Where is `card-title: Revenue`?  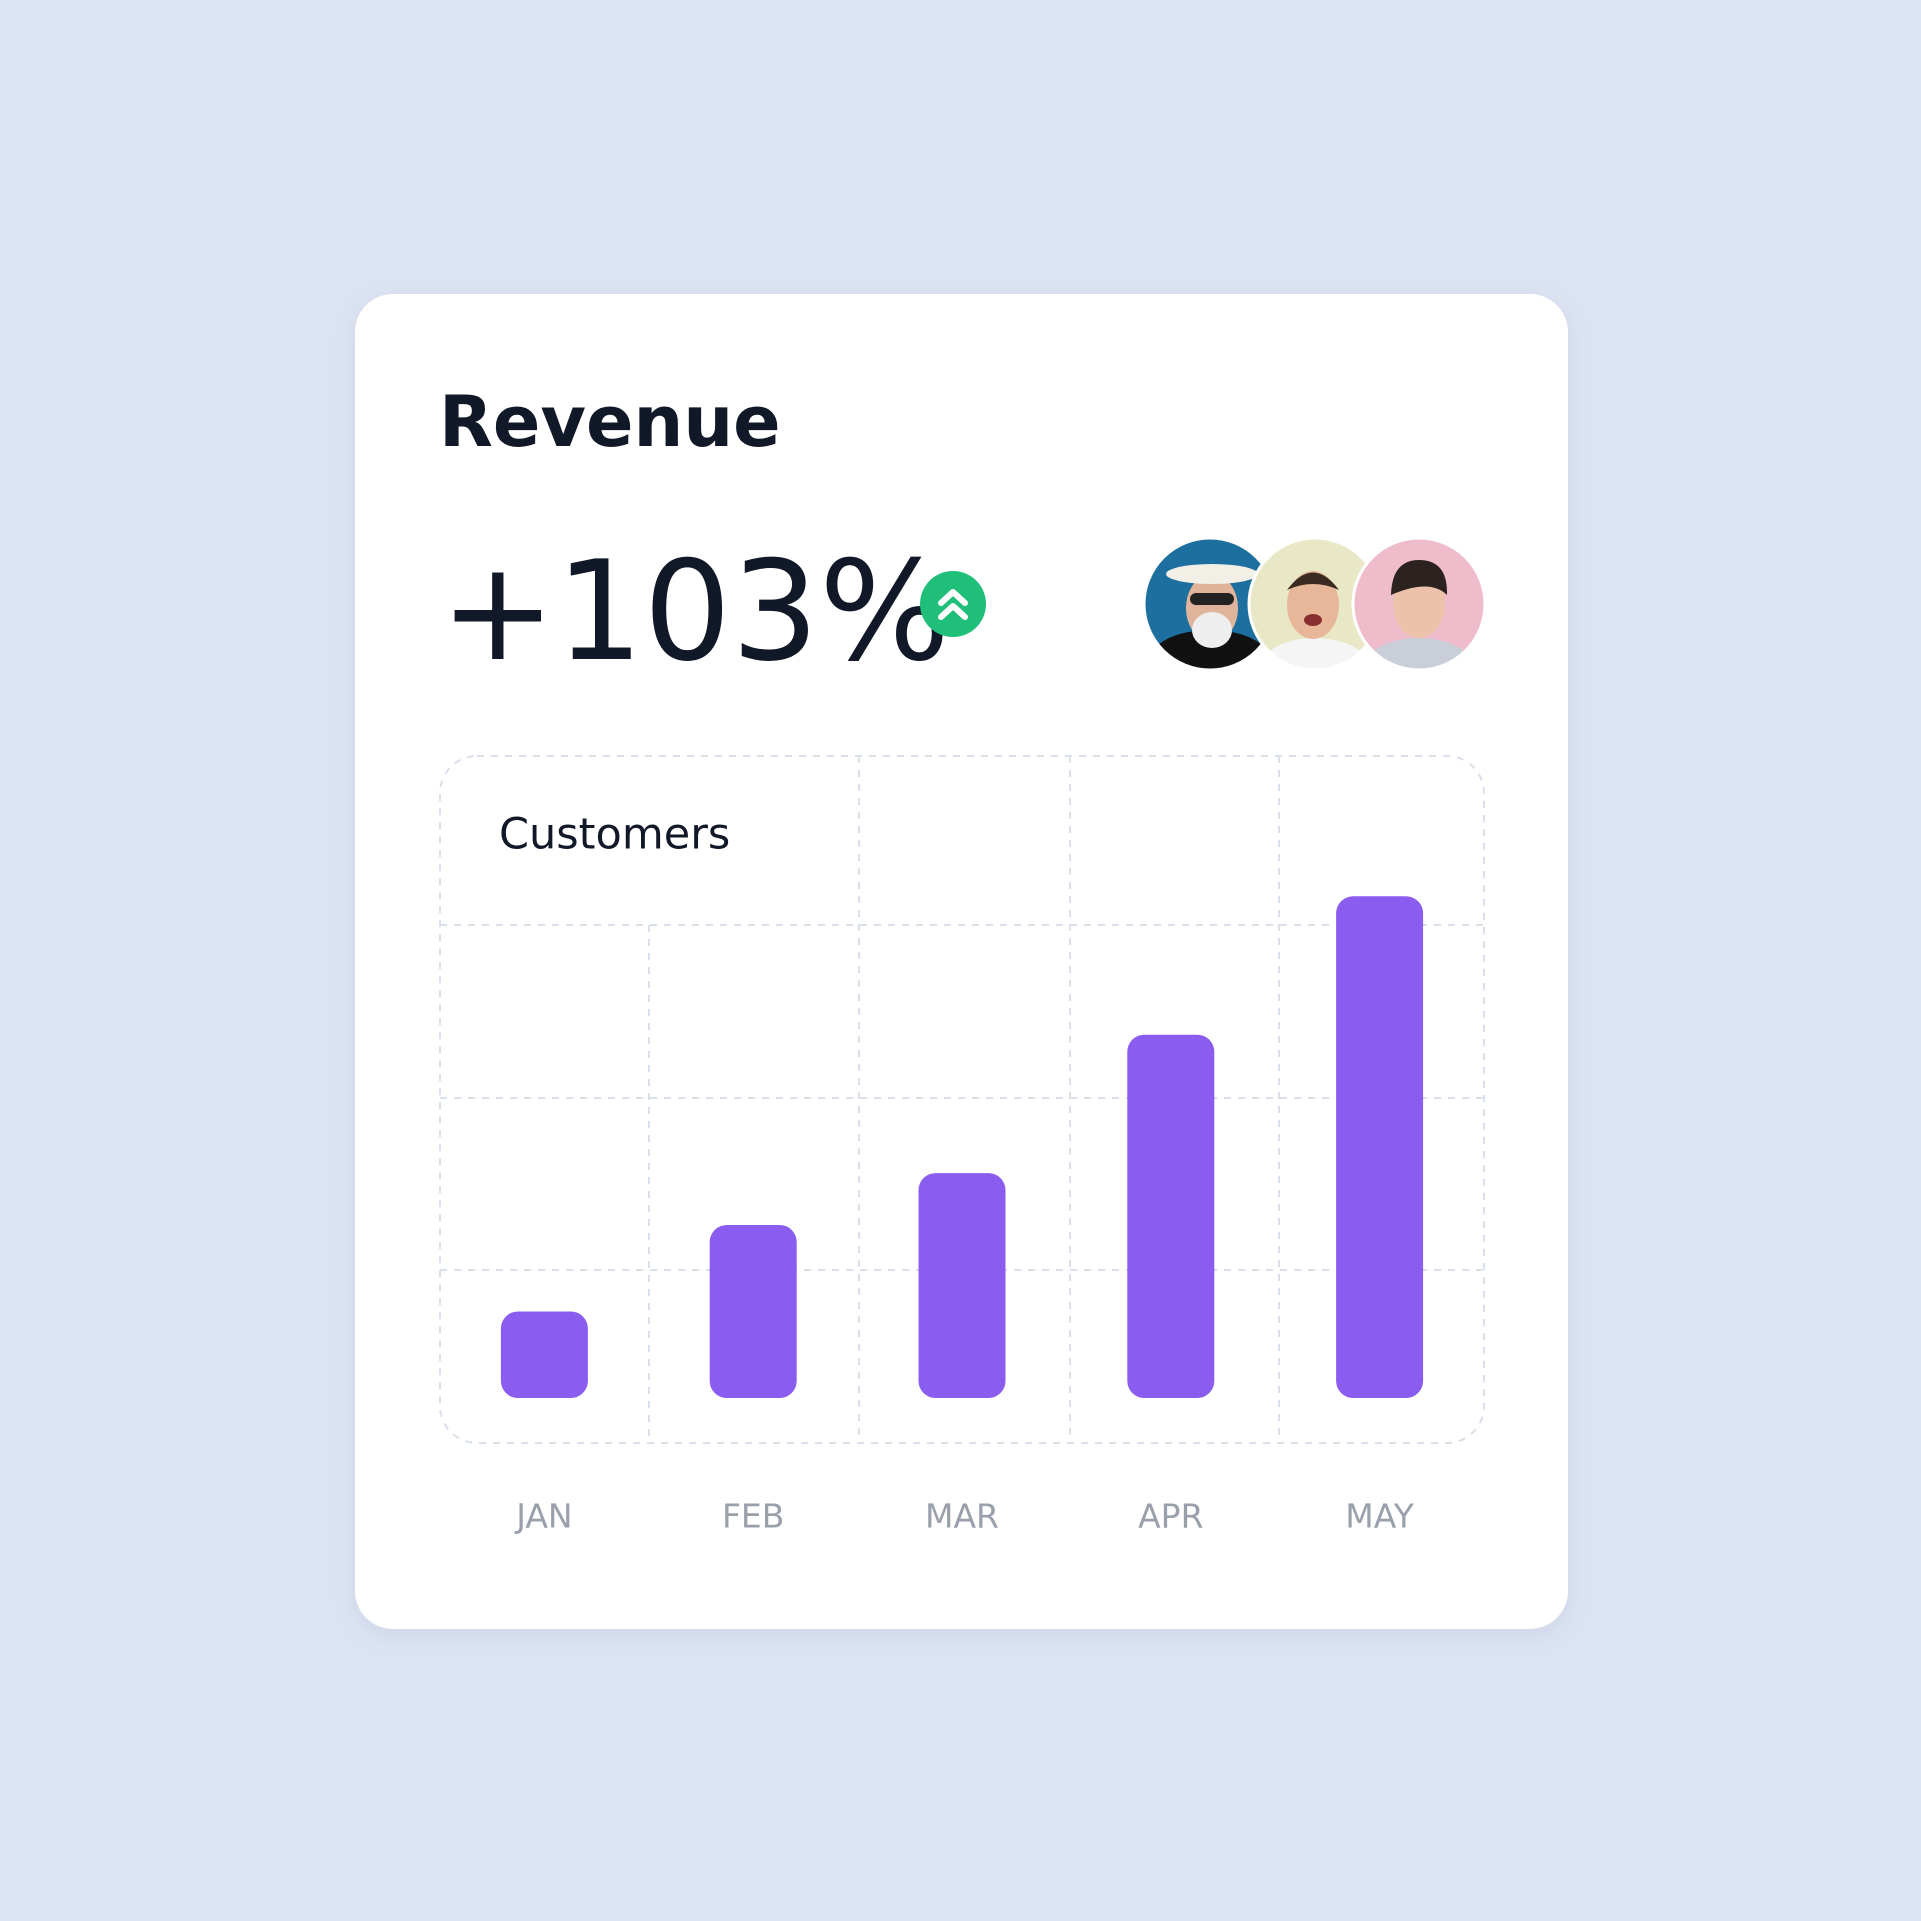 card-title: Revenue is located at coordinates (610, 422).